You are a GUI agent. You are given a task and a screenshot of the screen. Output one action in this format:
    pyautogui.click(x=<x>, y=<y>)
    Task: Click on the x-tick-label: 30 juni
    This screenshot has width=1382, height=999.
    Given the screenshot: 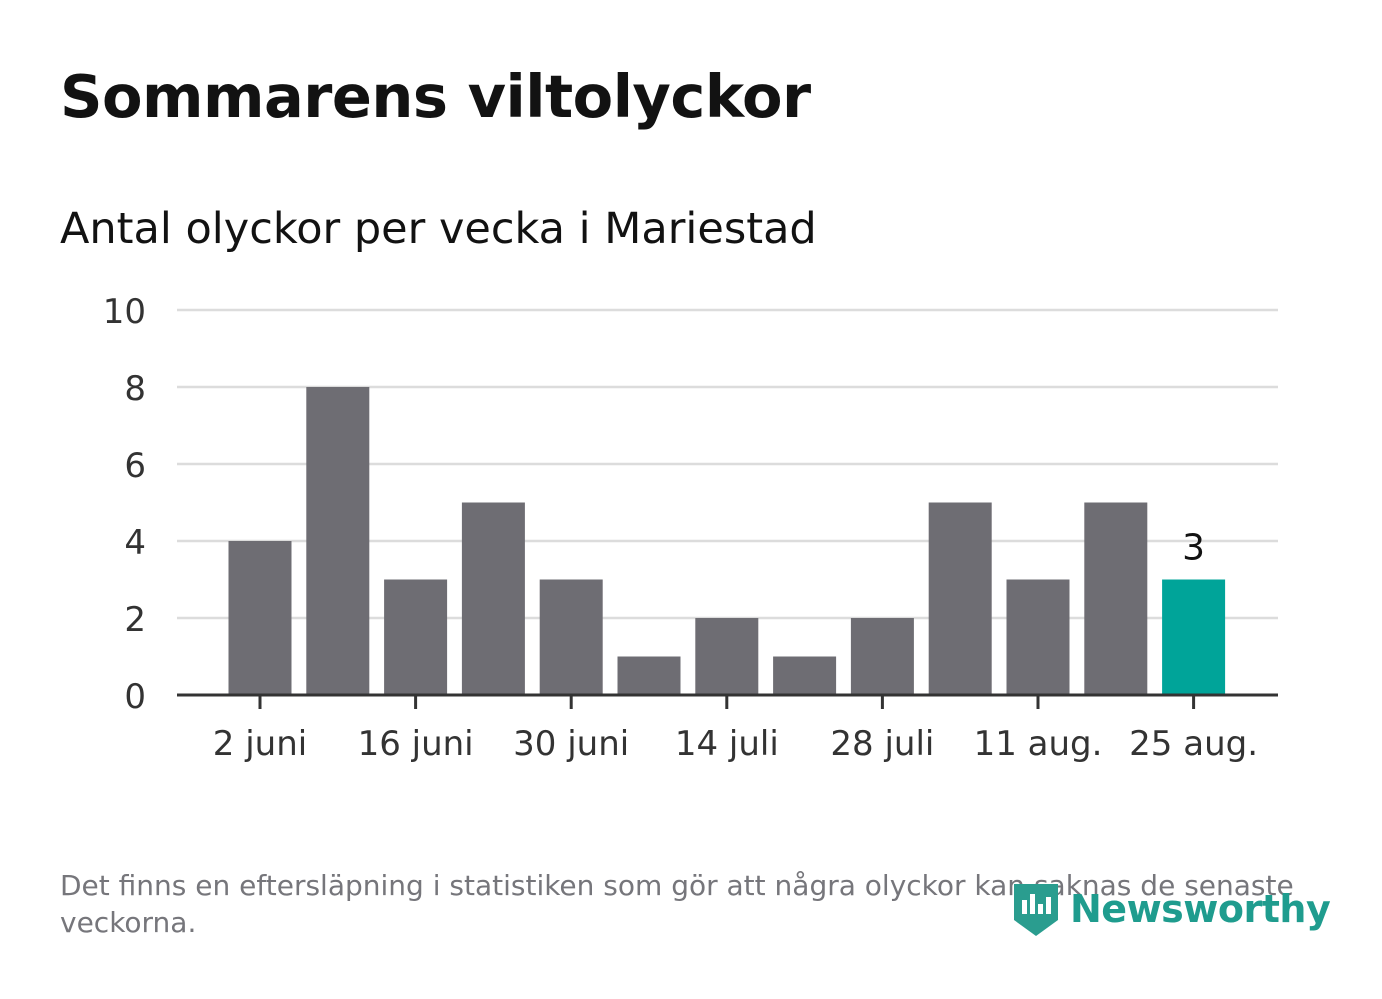 What is the action you would take?
    pyautogui.click(x=571, y=744)
    